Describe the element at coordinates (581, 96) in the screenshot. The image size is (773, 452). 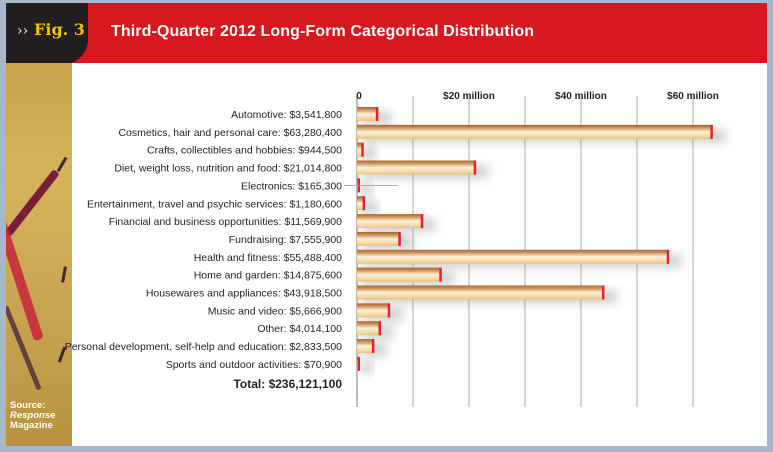
I see `x-tick-label: $40 million` at that location.